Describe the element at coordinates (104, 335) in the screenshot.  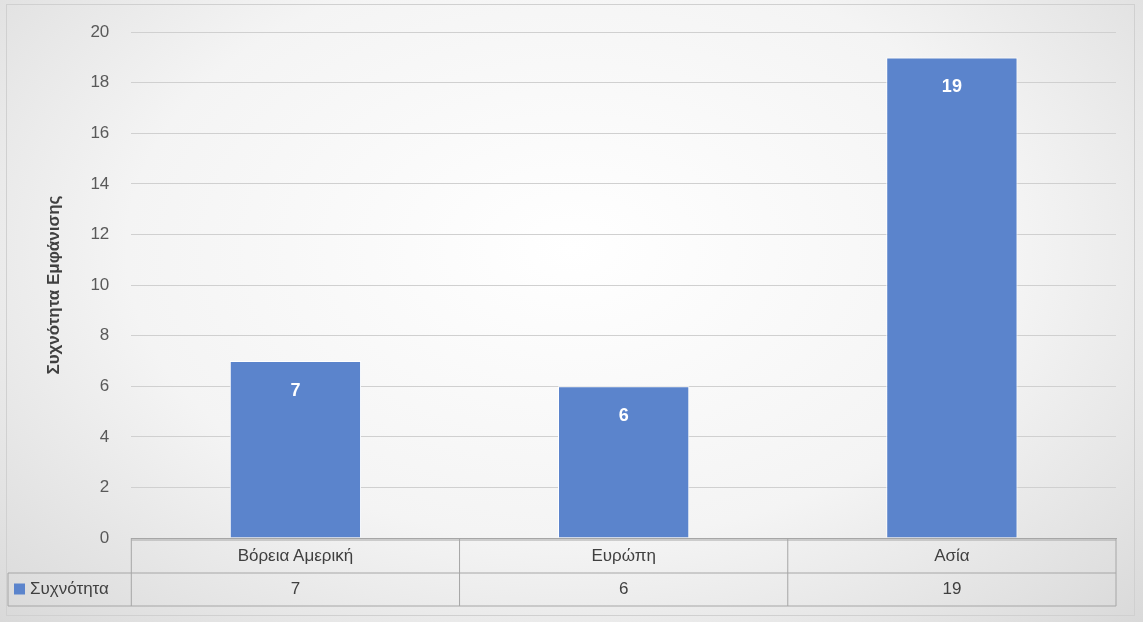
I see `y-tick-label: 8` at that location.